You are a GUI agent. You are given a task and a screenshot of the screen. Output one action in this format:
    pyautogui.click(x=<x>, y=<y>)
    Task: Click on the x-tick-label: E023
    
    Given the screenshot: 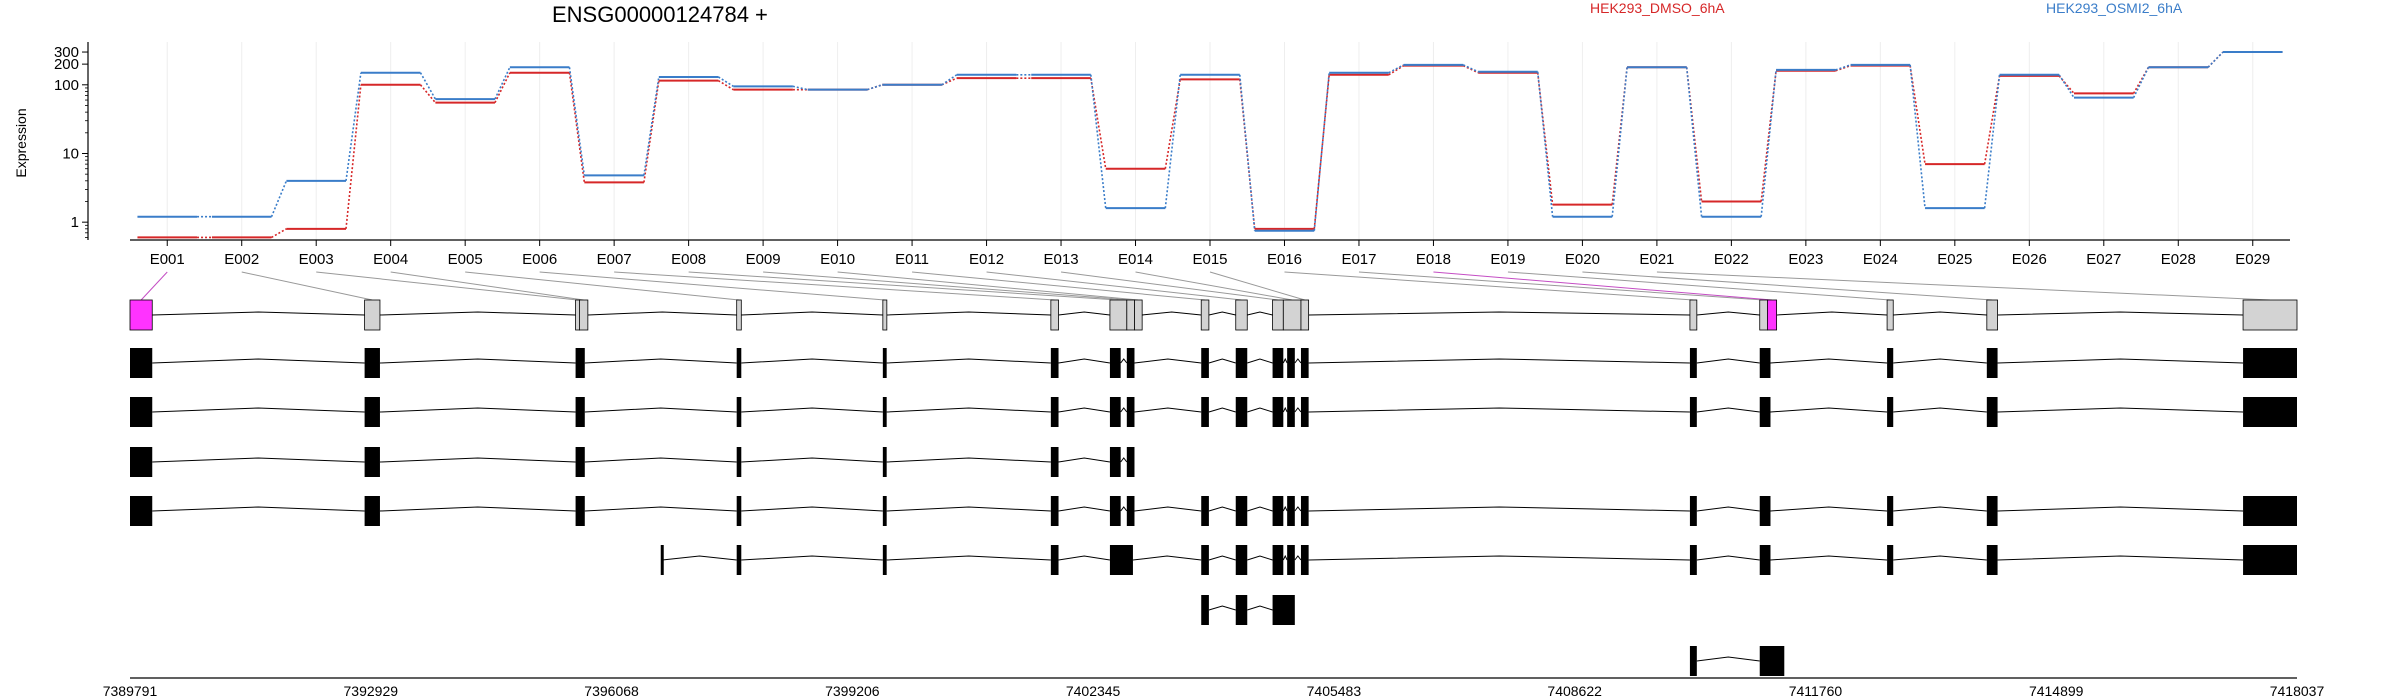 What is the action you would take?
    pyautogui.click(x=1805, y=259)
    